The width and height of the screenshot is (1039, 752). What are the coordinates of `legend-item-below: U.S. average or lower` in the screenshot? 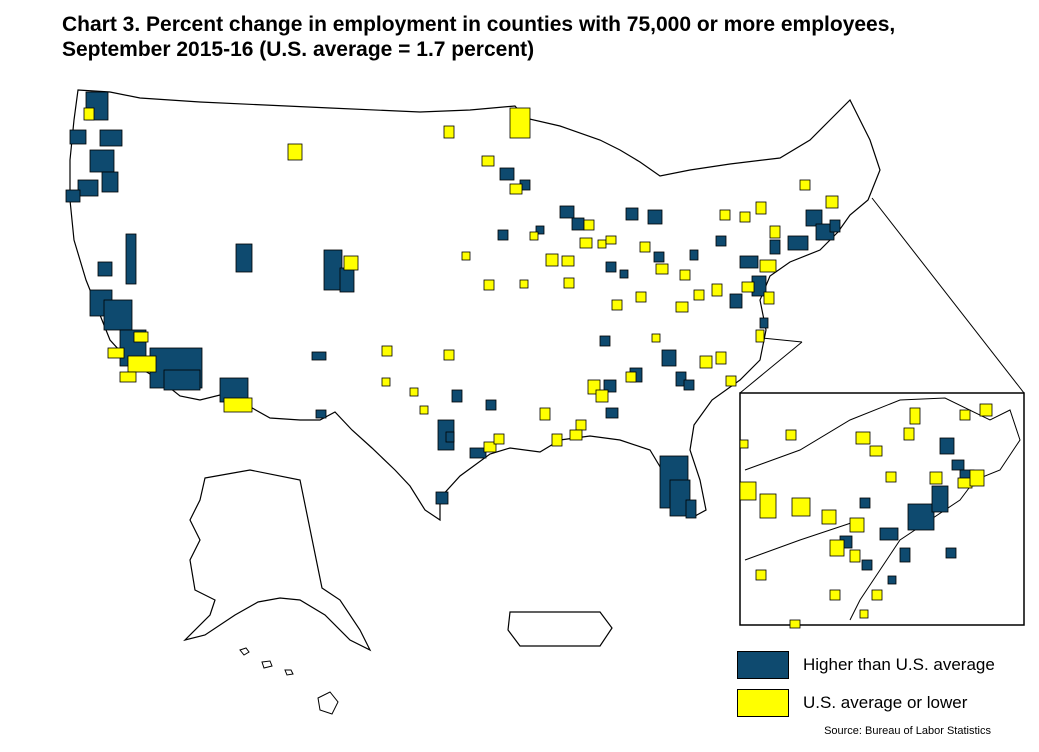 It's located at (852, 703).